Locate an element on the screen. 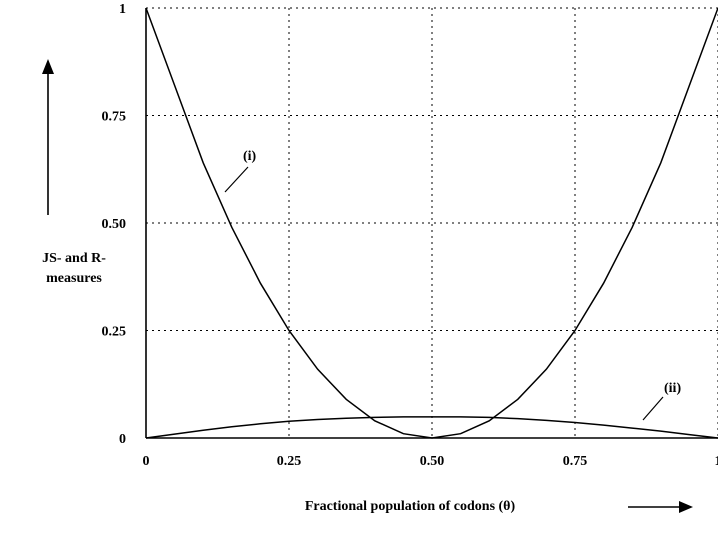  y-tick-label: 0.50 is located at coordinates (114, 224).